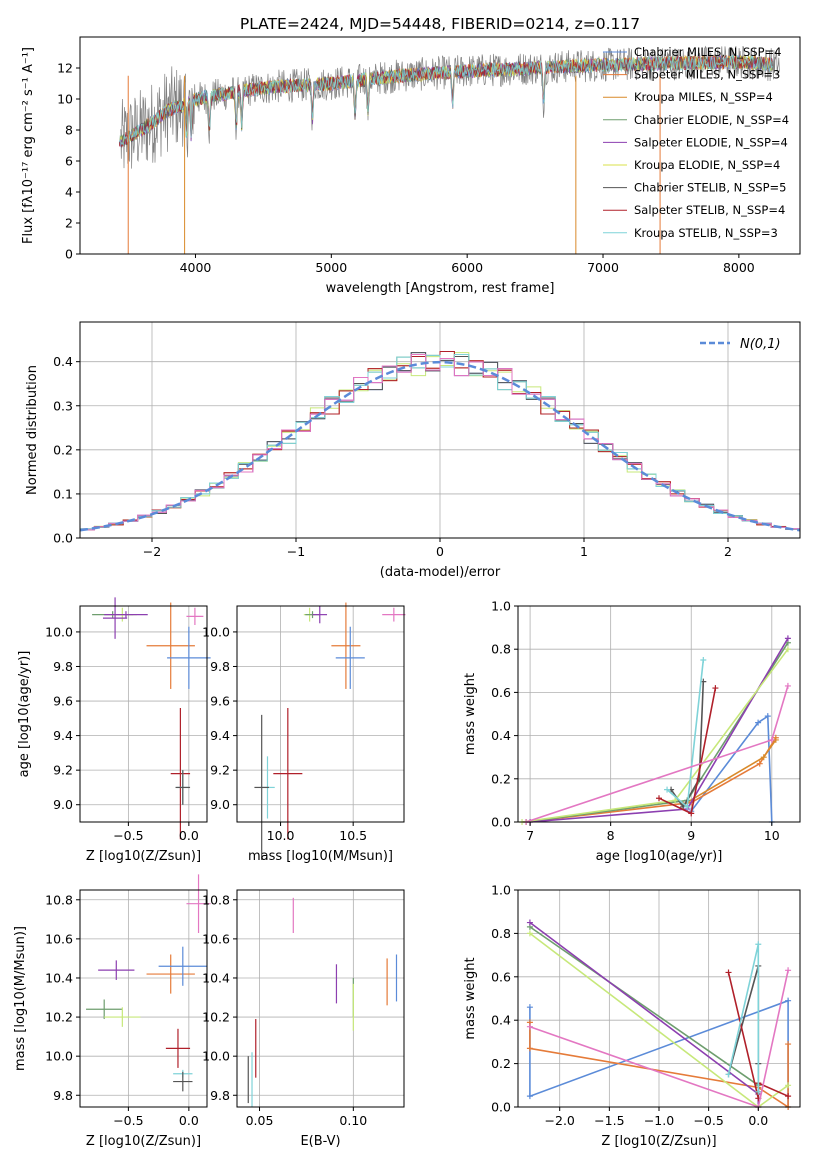 The width and height of the screenshot is (819, 1170). I want to click on x-tick-label: −2.0, so click(560, 1120).